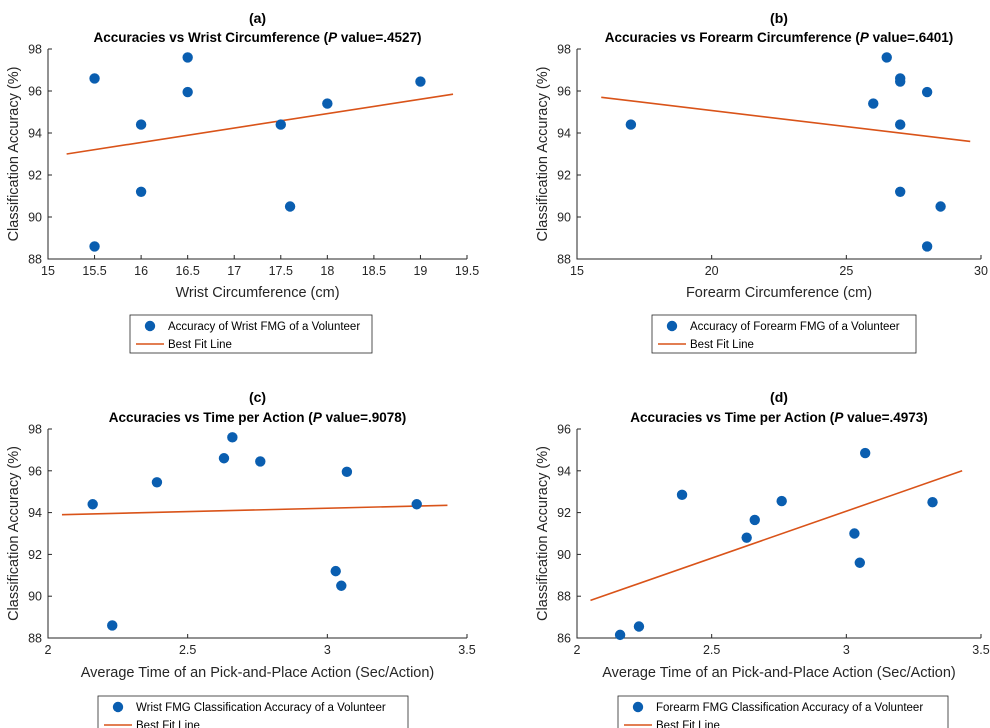  What do you see at coordinates (48, 650) in the screenshot?
I see `x-tick-label: 2` at bounding box center [48, 650].